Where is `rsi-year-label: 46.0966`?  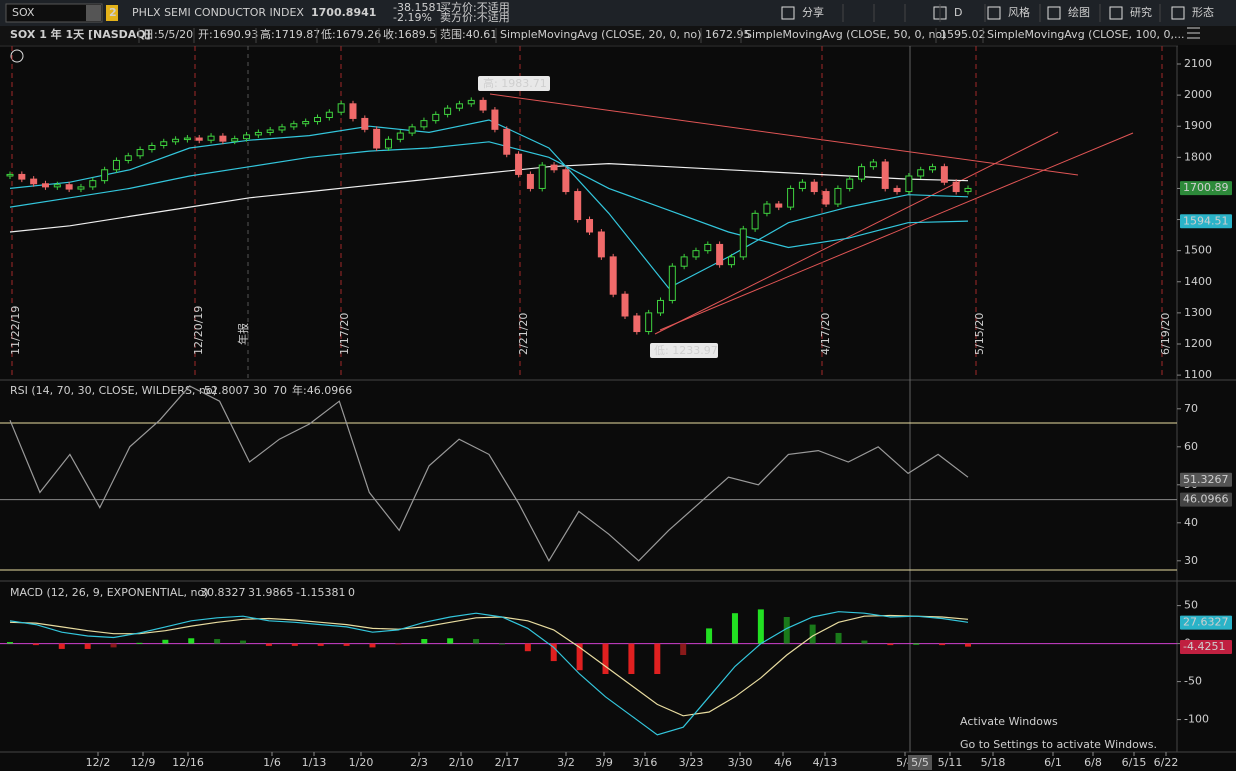 rsi-year-label: 46.0966 is located at coordinates (1206, 499).